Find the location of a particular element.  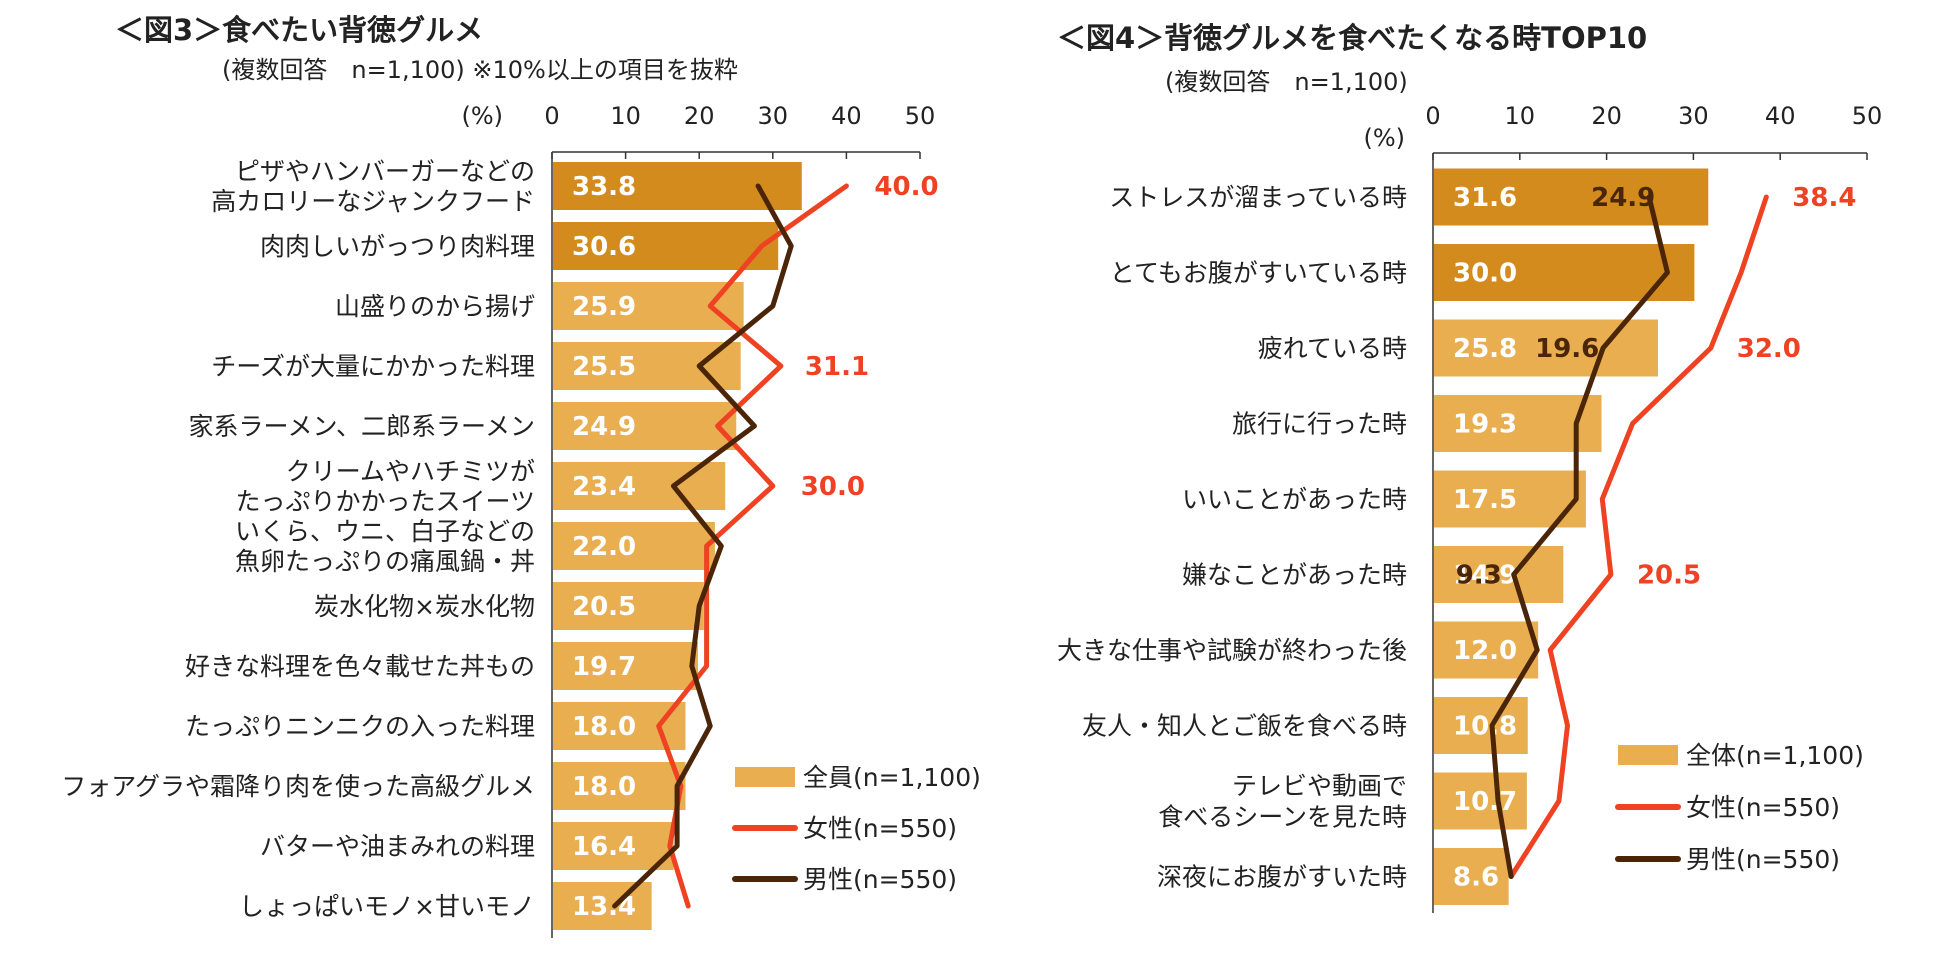

x-tick-label: 20 is located at coordinates (699, 116).